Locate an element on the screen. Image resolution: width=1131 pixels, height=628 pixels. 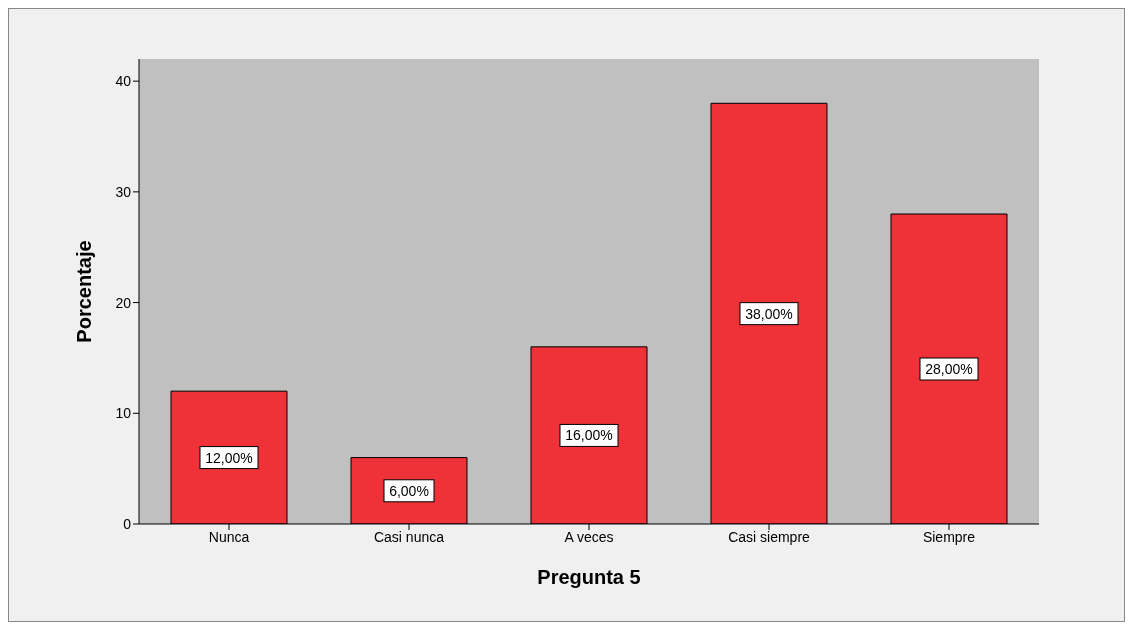
x-tick-label: Nunca is located at coordinates (229, 536).